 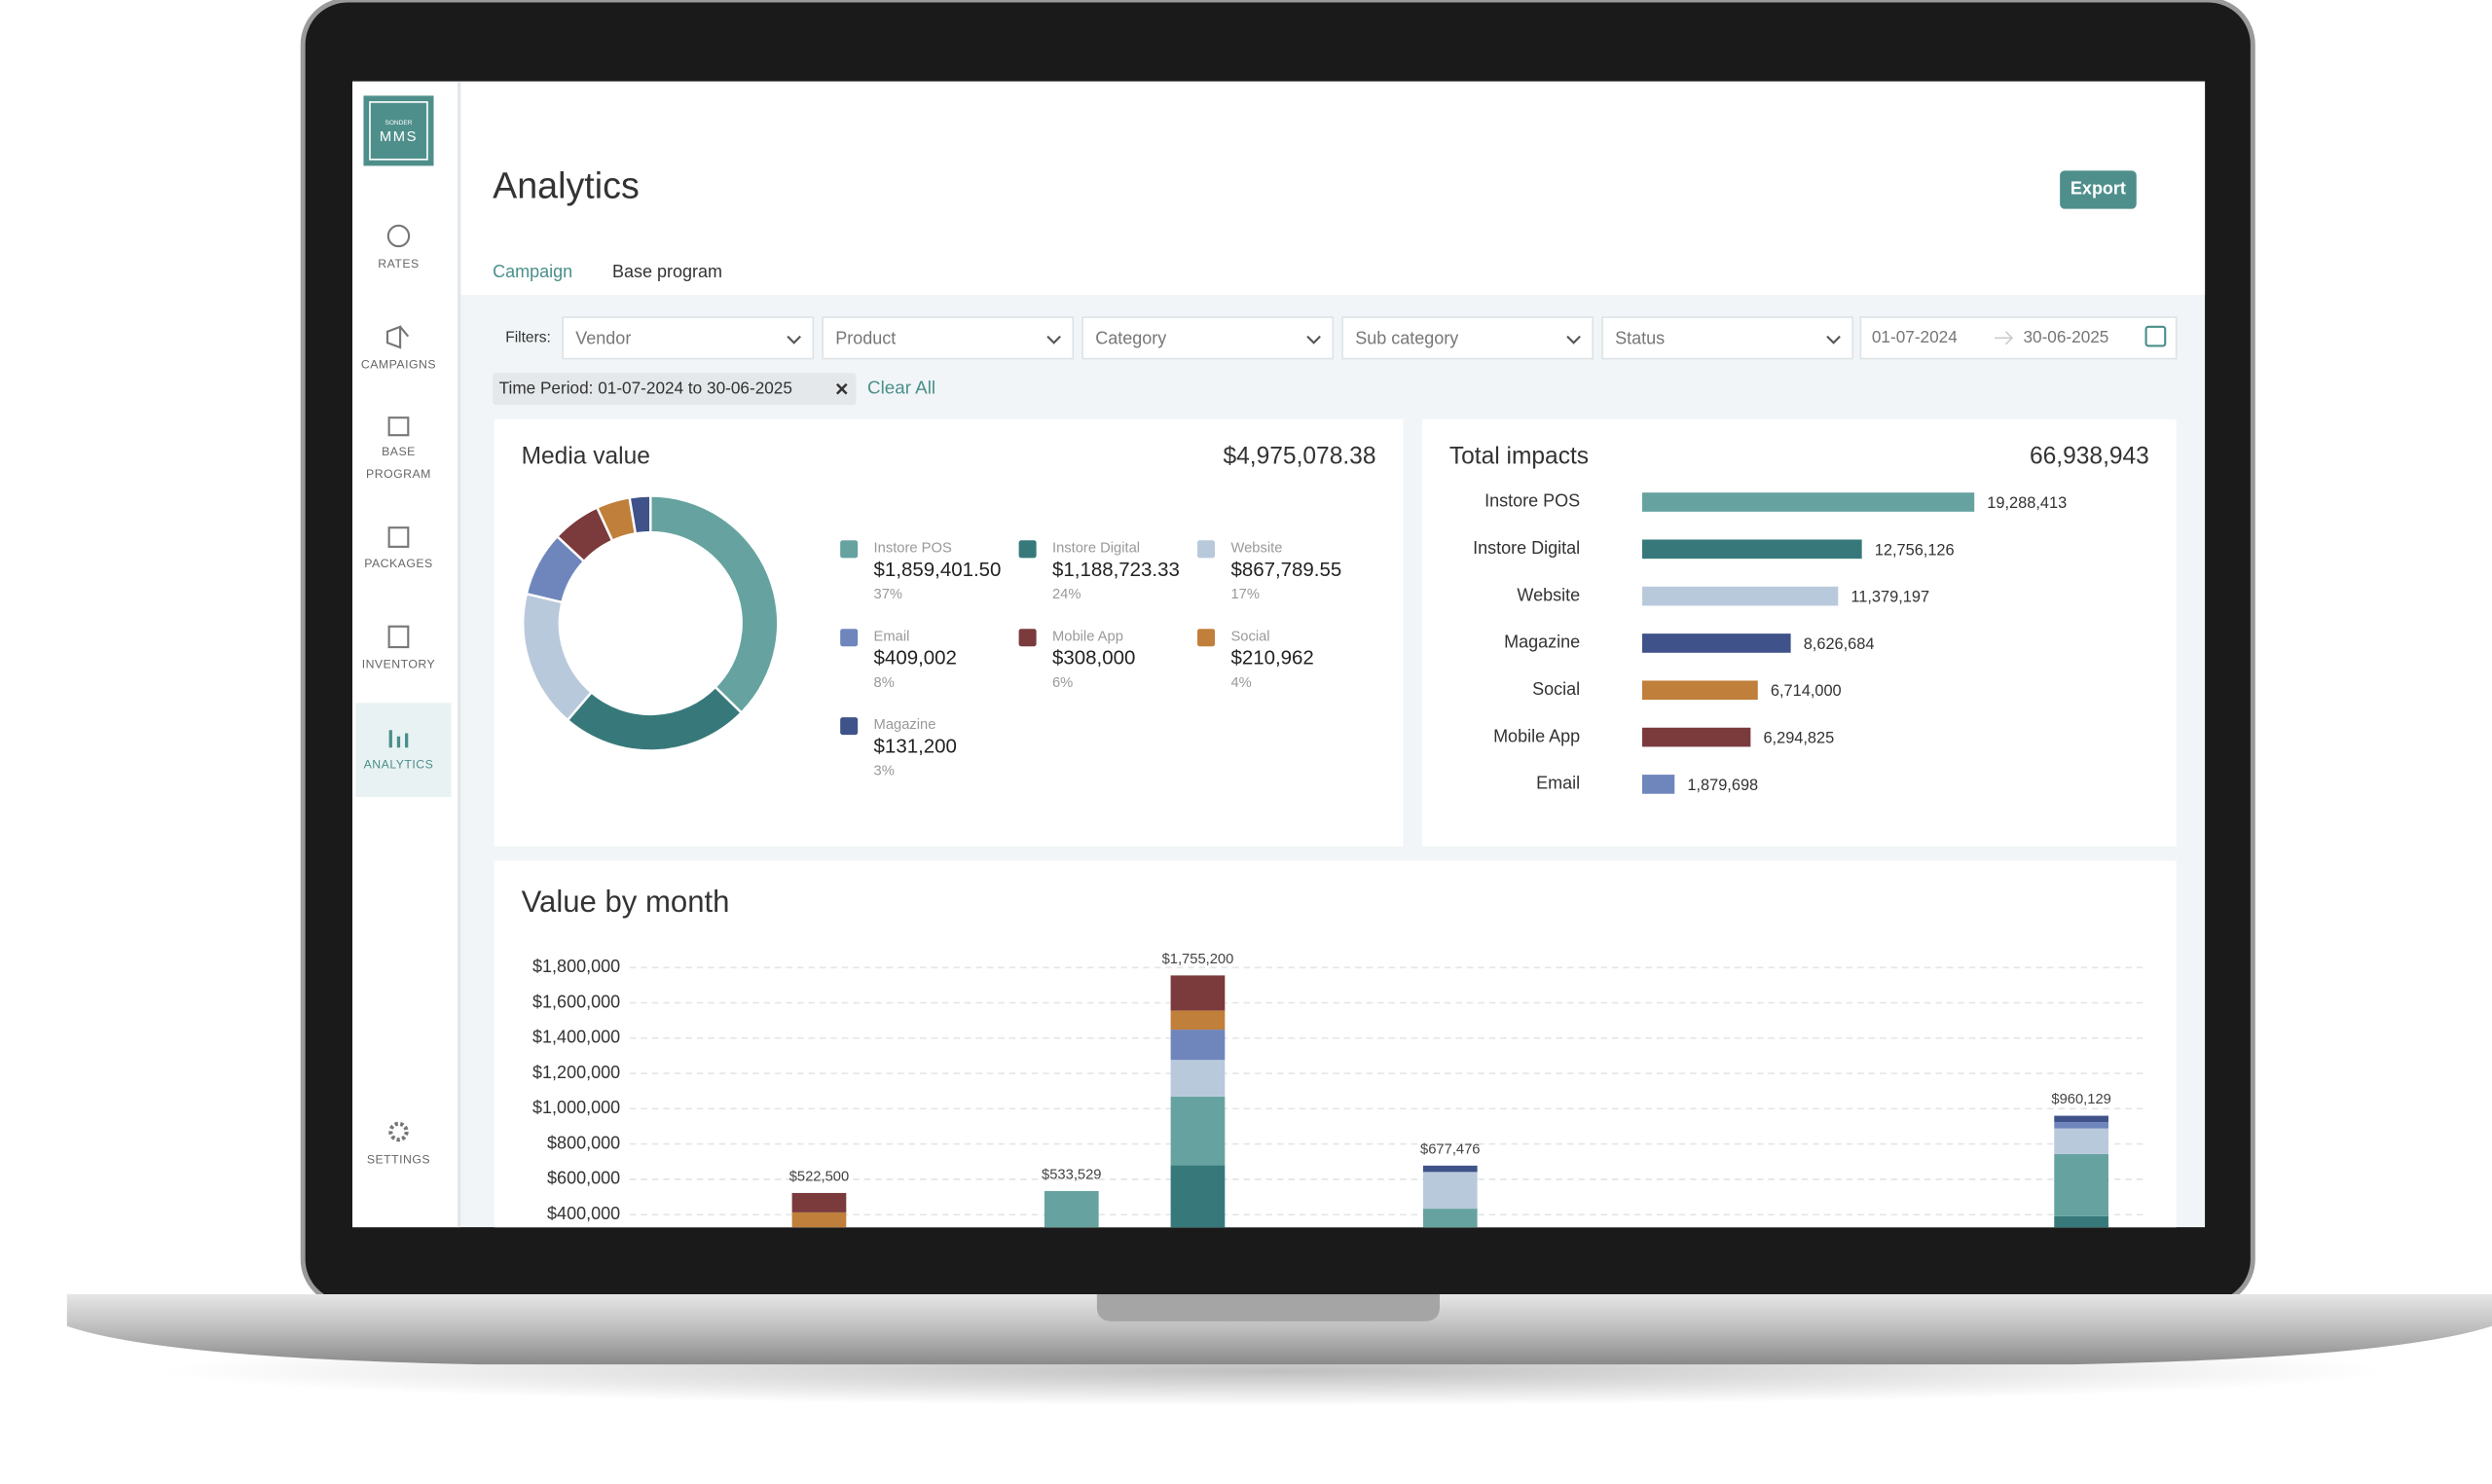 I want to click on bar-value: 11,379,197, so click(x=1890, y=597).